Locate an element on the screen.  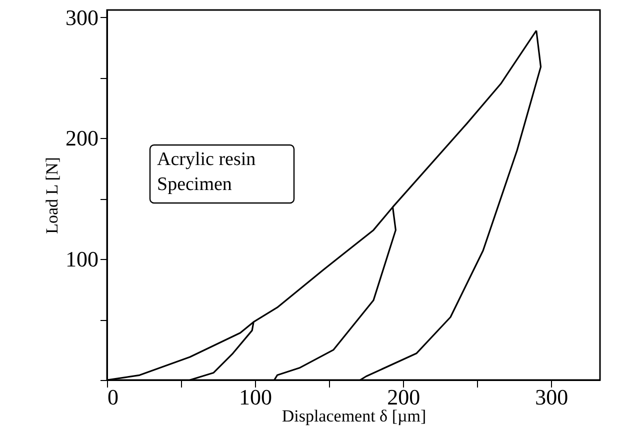
y-axis-title: Load L [N] is located at coordinates (52, 195).